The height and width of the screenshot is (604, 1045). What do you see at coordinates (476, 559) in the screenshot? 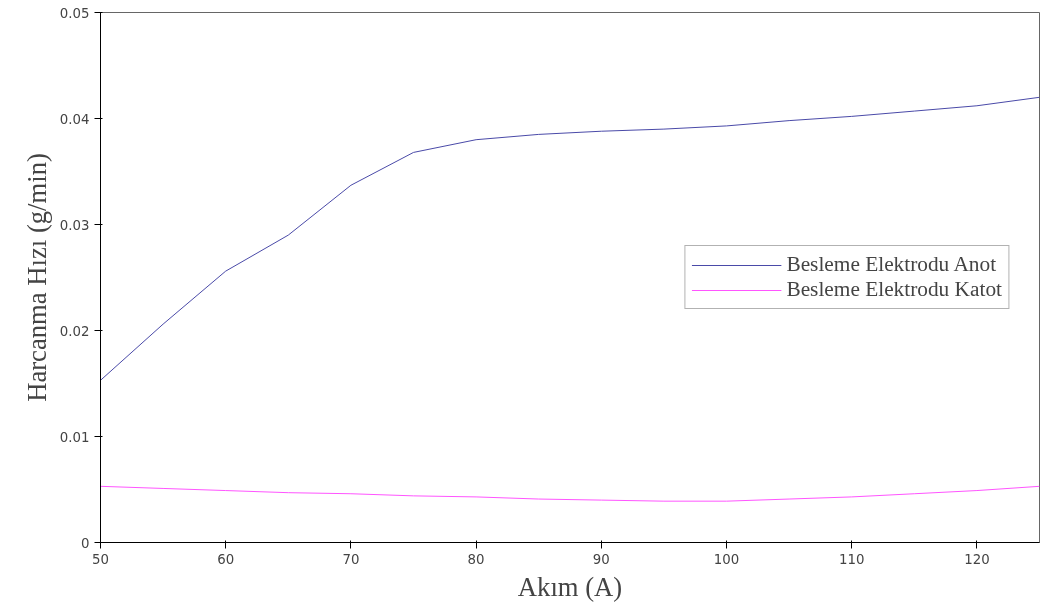
I see `x-tick-label: 80` at bounding box center [476, 559].